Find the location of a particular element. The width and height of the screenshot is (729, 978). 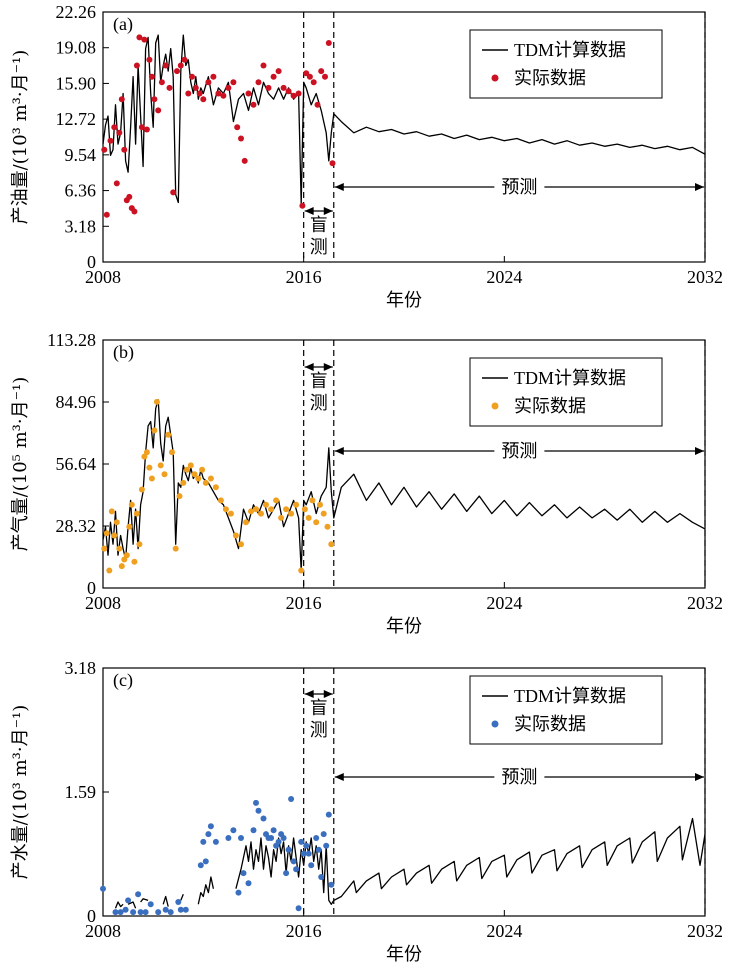

blind-test-arrow-head-right is located at coordinates (328, 694).